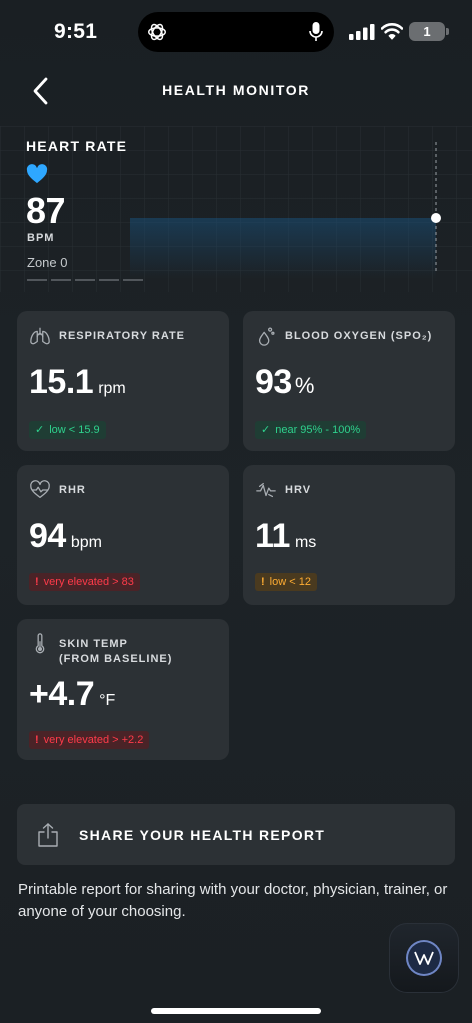 The image size is (472, 1023). Describe the element at coordinates (359, 336) in the screenshot. I see `card-title: BLOOD OXYGEN (SPO₂)` at that location.